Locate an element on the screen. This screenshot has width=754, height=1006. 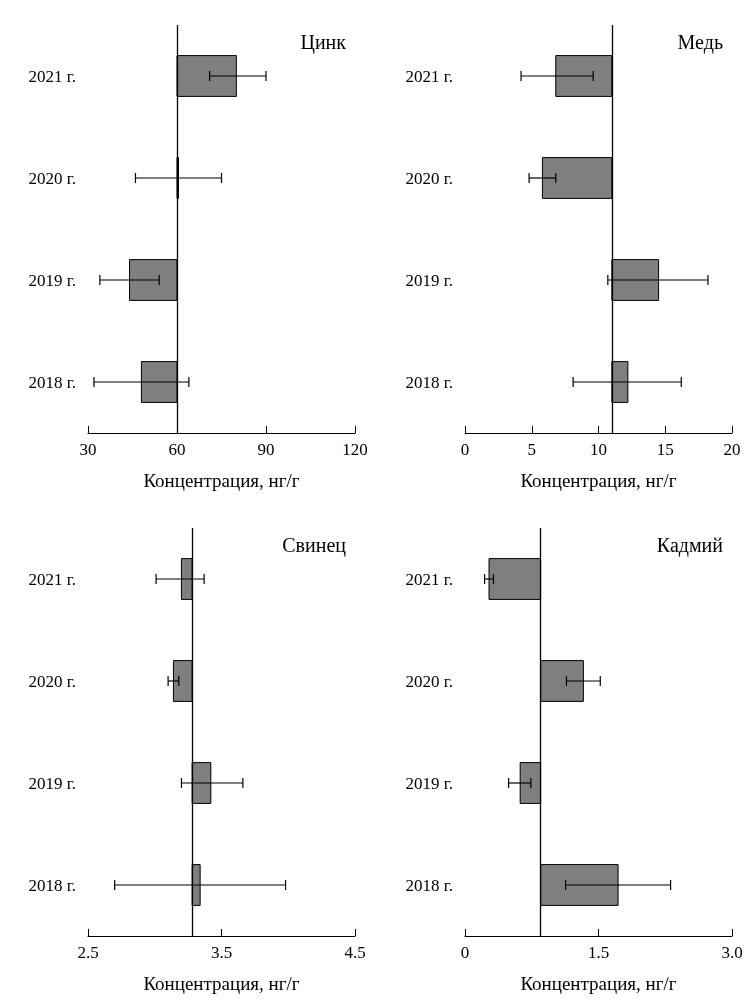
x-tick-label: 10 is located at coordinates (598, 449).